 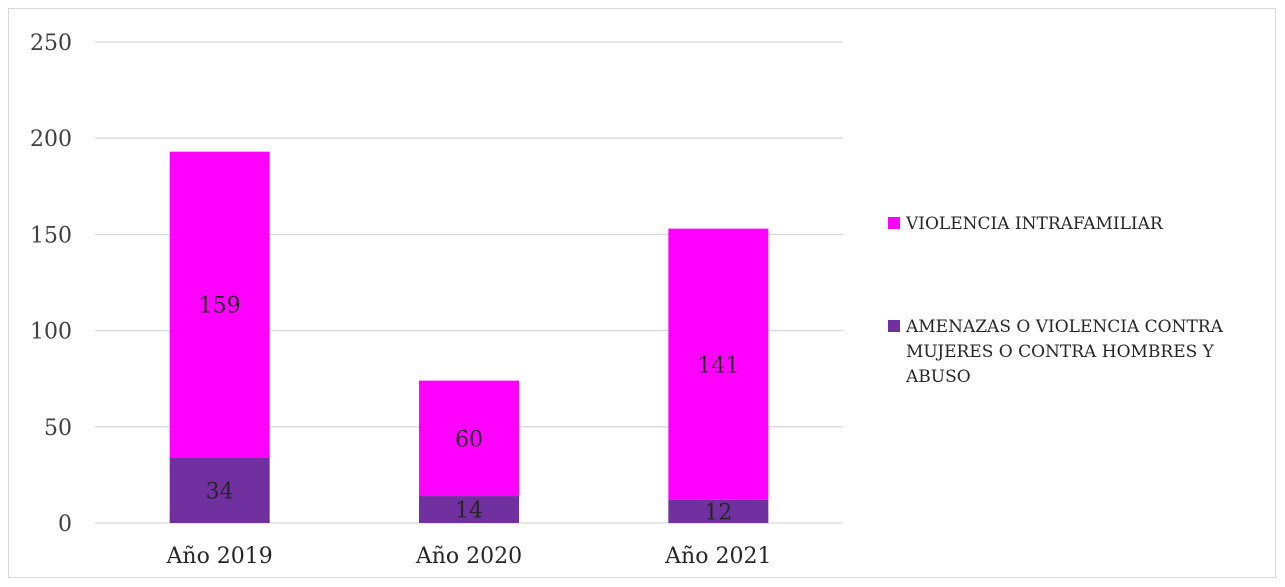 What do you see at coordinates (58, 428) in the screenshot?
I see `y-tick-label: 50` at bounding box center [58, 428].